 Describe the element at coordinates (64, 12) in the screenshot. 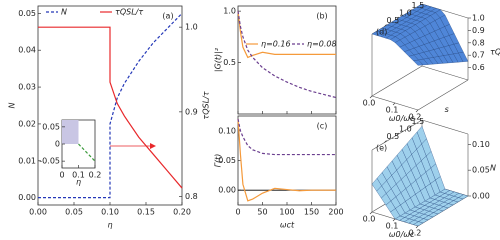

I see `legend-label: N` at that location.